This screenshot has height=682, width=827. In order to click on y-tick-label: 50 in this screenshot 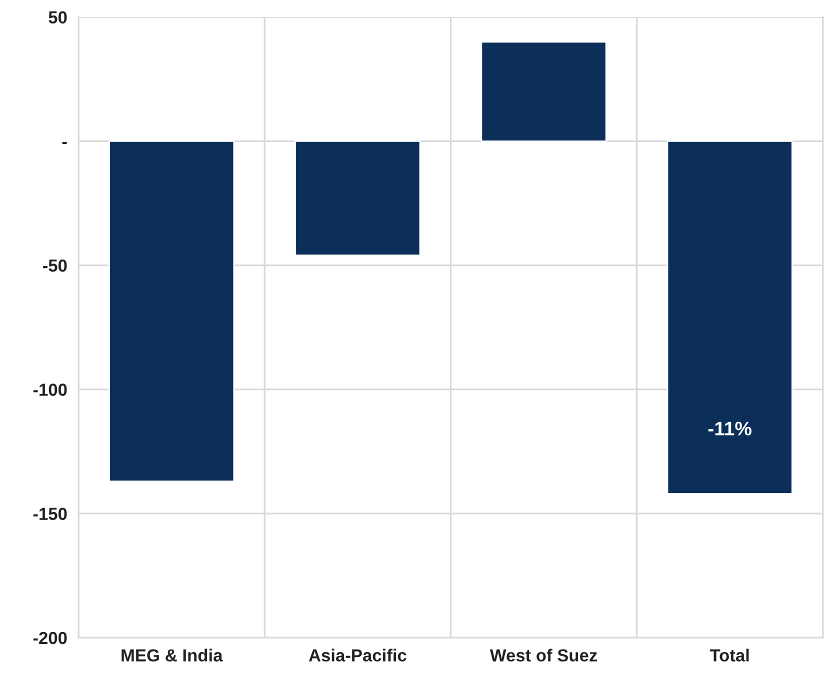, I will do `click(57, 17)`.